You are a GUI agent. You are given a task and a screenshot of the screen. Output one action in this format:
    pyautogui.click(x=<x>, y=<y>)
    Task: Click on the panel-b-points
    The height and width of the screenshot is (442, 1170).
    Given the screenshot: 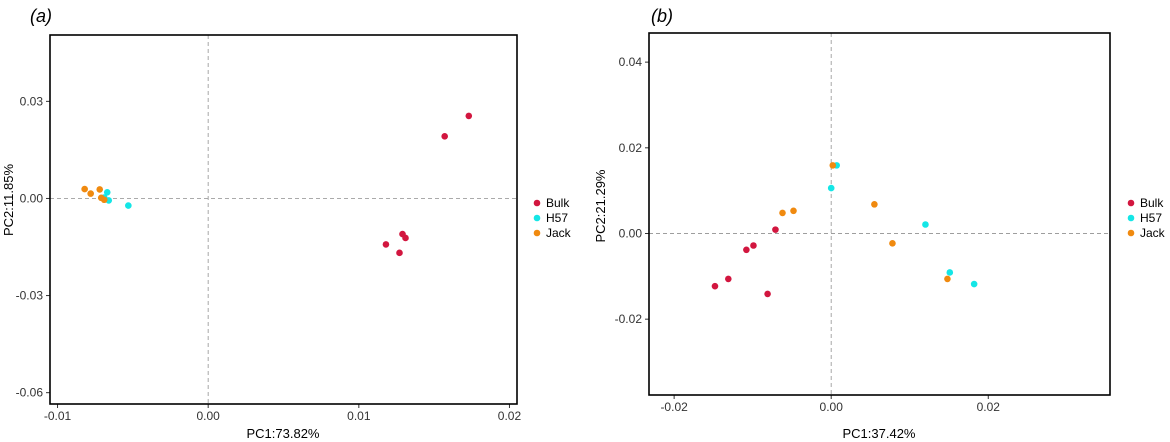 What is the action you would take?
    pyautogui.click(x=844, y=230)
    